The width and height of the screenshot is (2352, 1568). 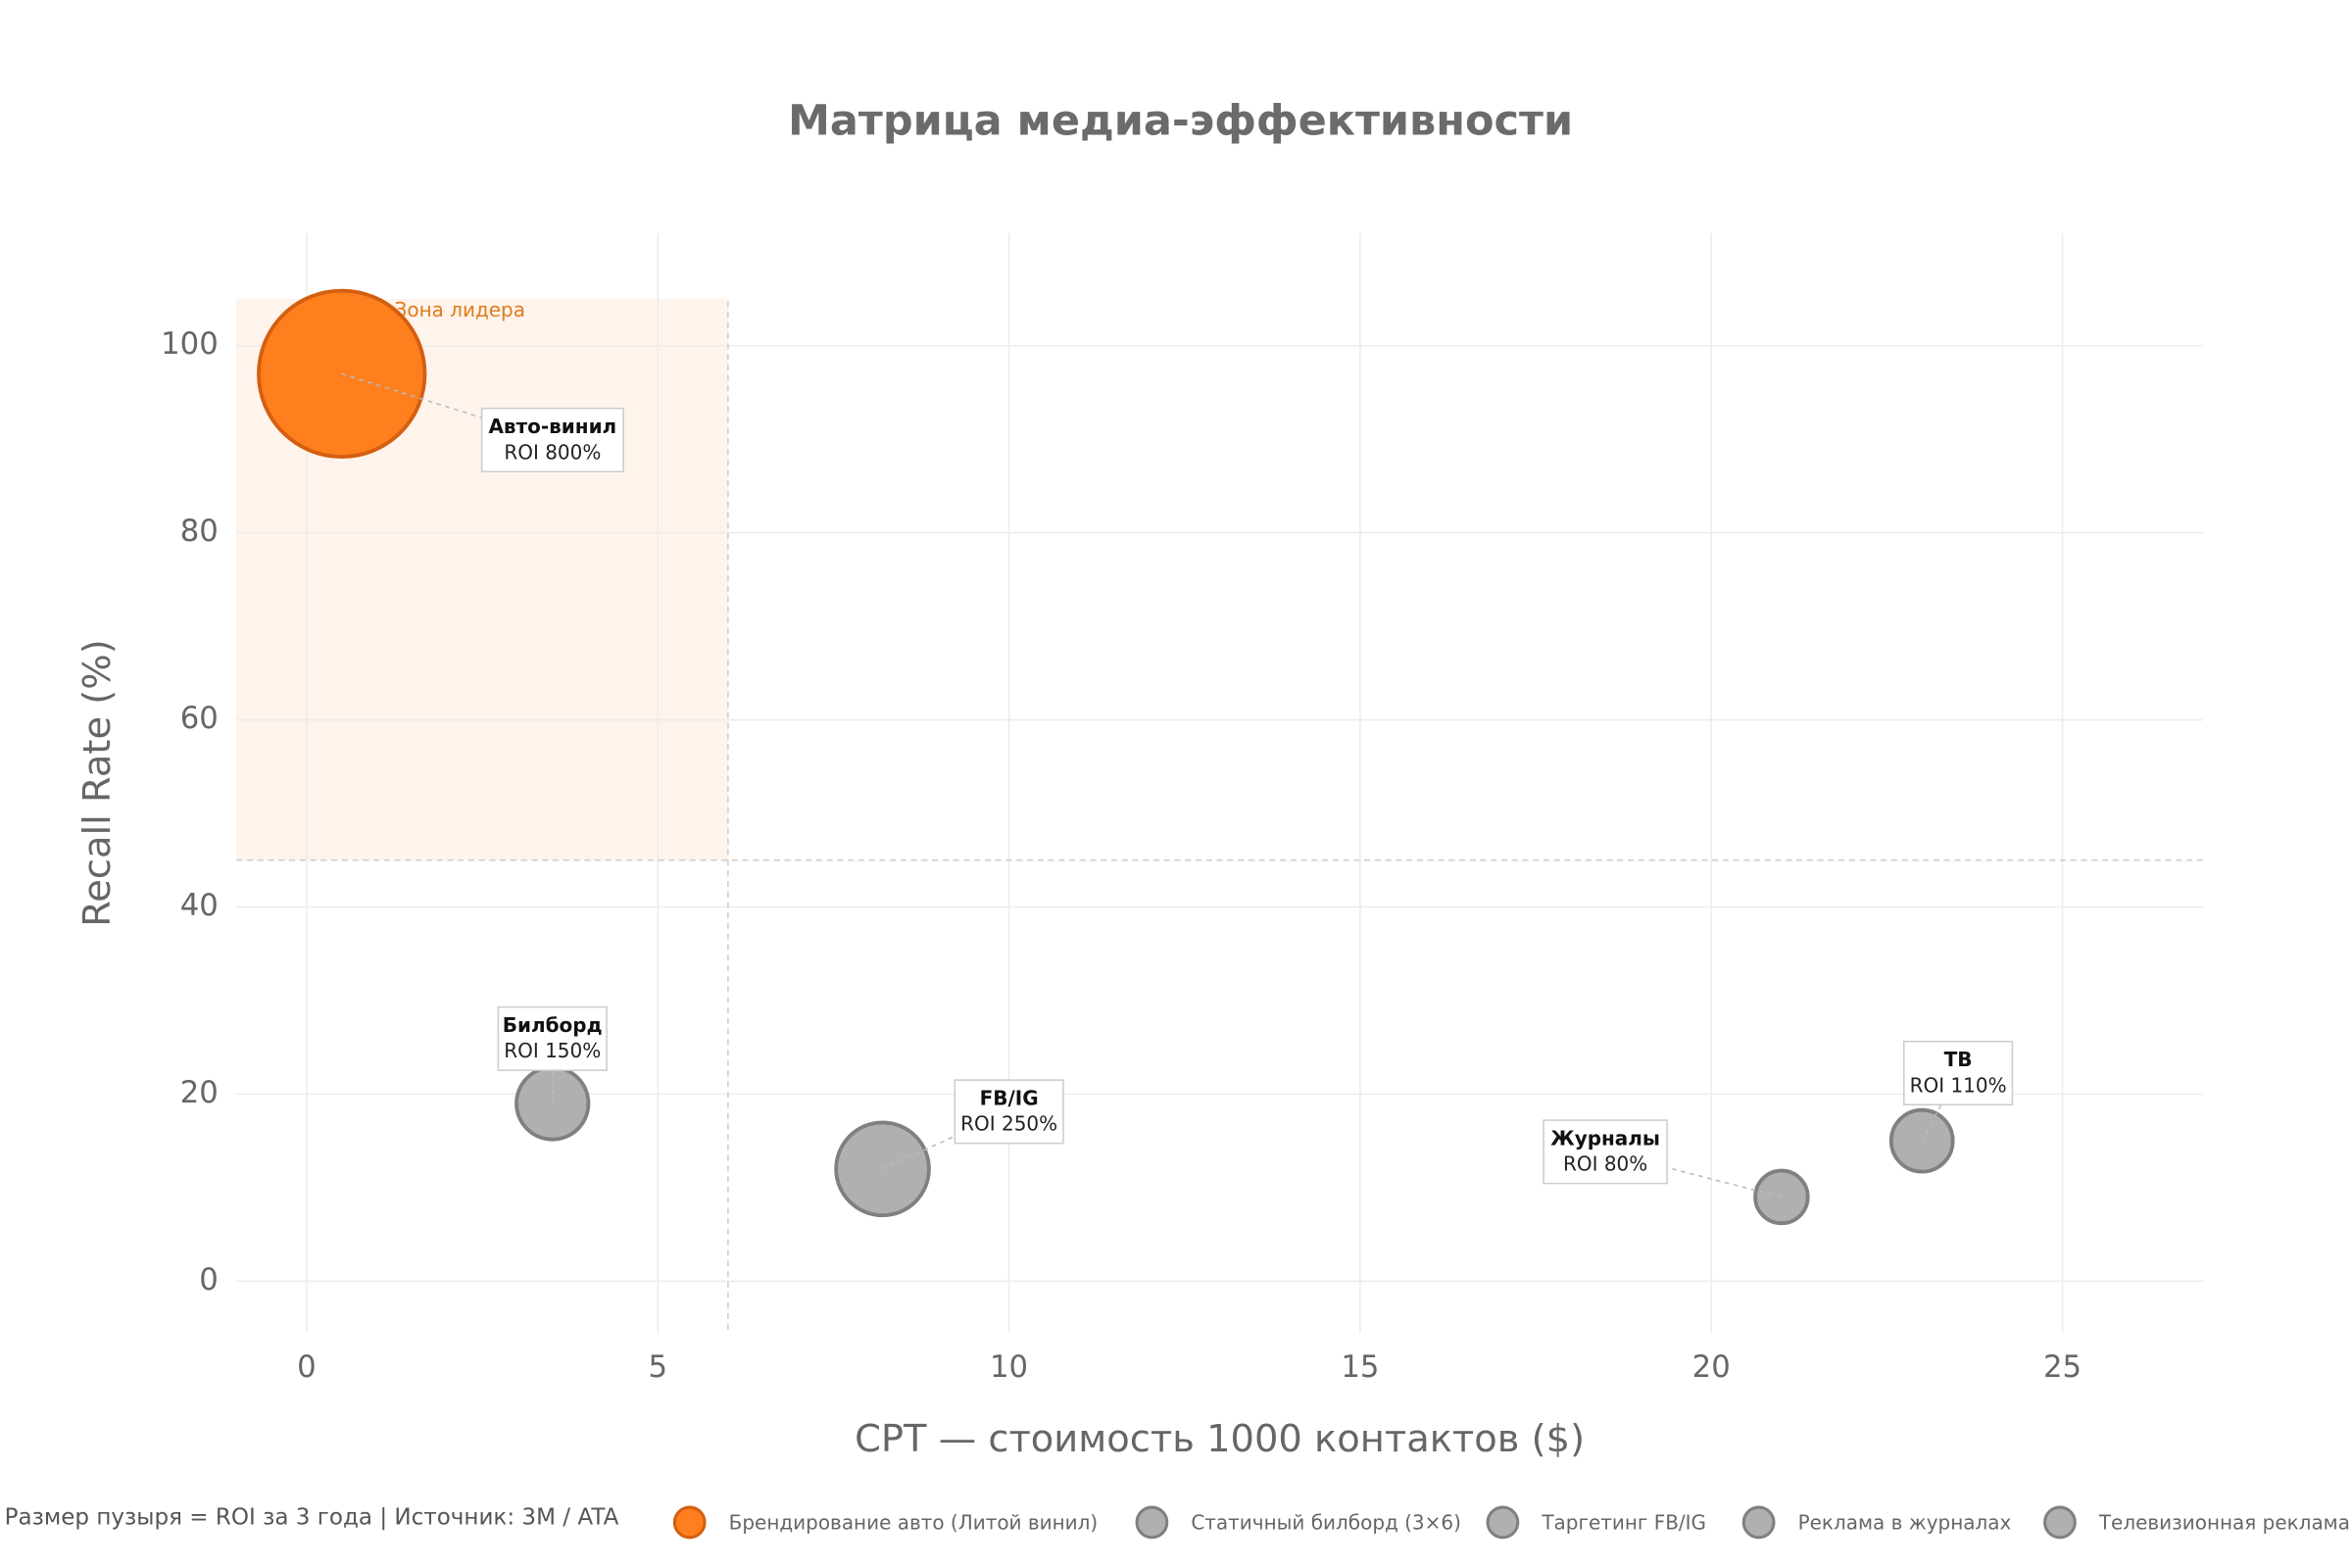 I want to click on x-tick-label: 25, so click(x=2062, y=1367).